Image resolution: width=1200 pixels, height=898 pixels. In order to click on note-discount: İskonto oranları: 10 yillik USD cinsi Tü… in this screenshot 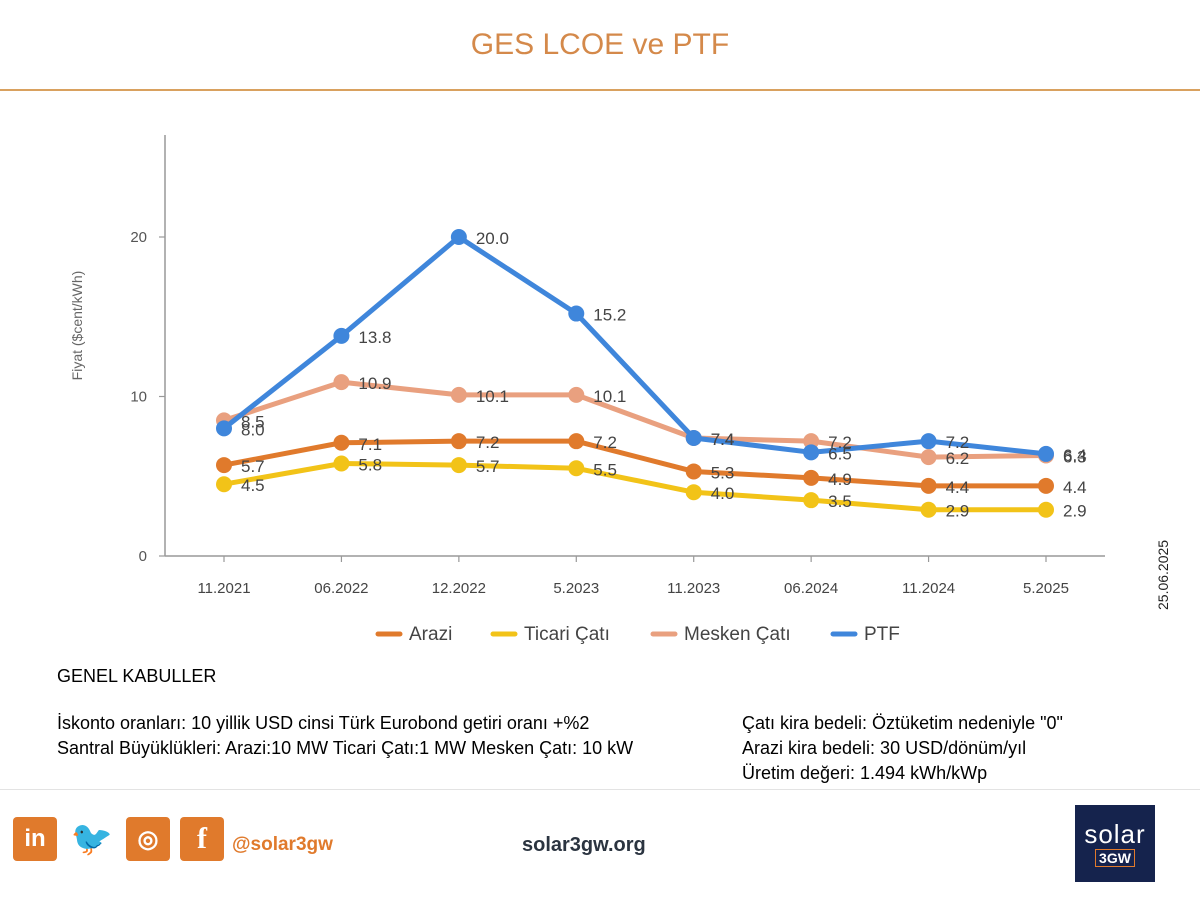, I will do `click(323, 723)`.